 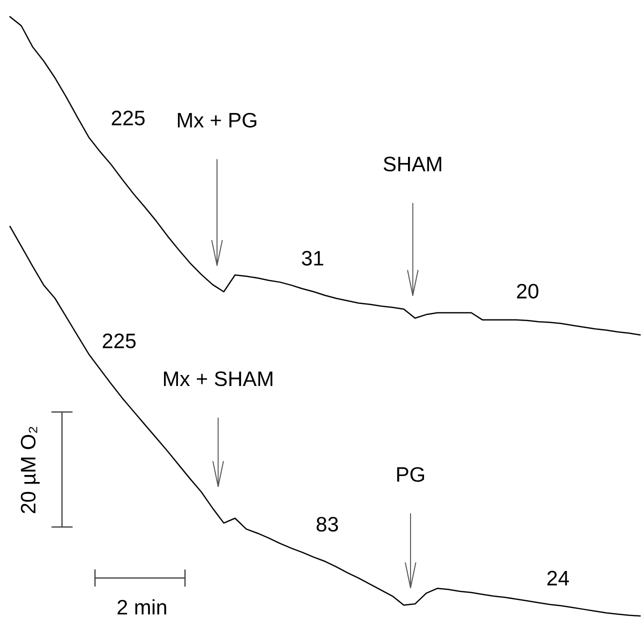 What do you see at coordinates (527, 291) in the screenshot?
I see `annotation: 20` at bounding box center [527, 291].